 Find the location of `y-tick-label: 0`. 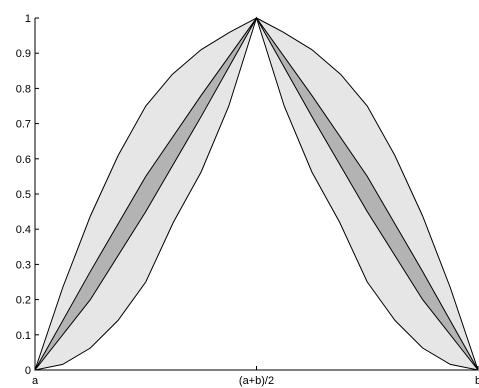

y-tick-label: 0 is located at coordinates (28, 371).